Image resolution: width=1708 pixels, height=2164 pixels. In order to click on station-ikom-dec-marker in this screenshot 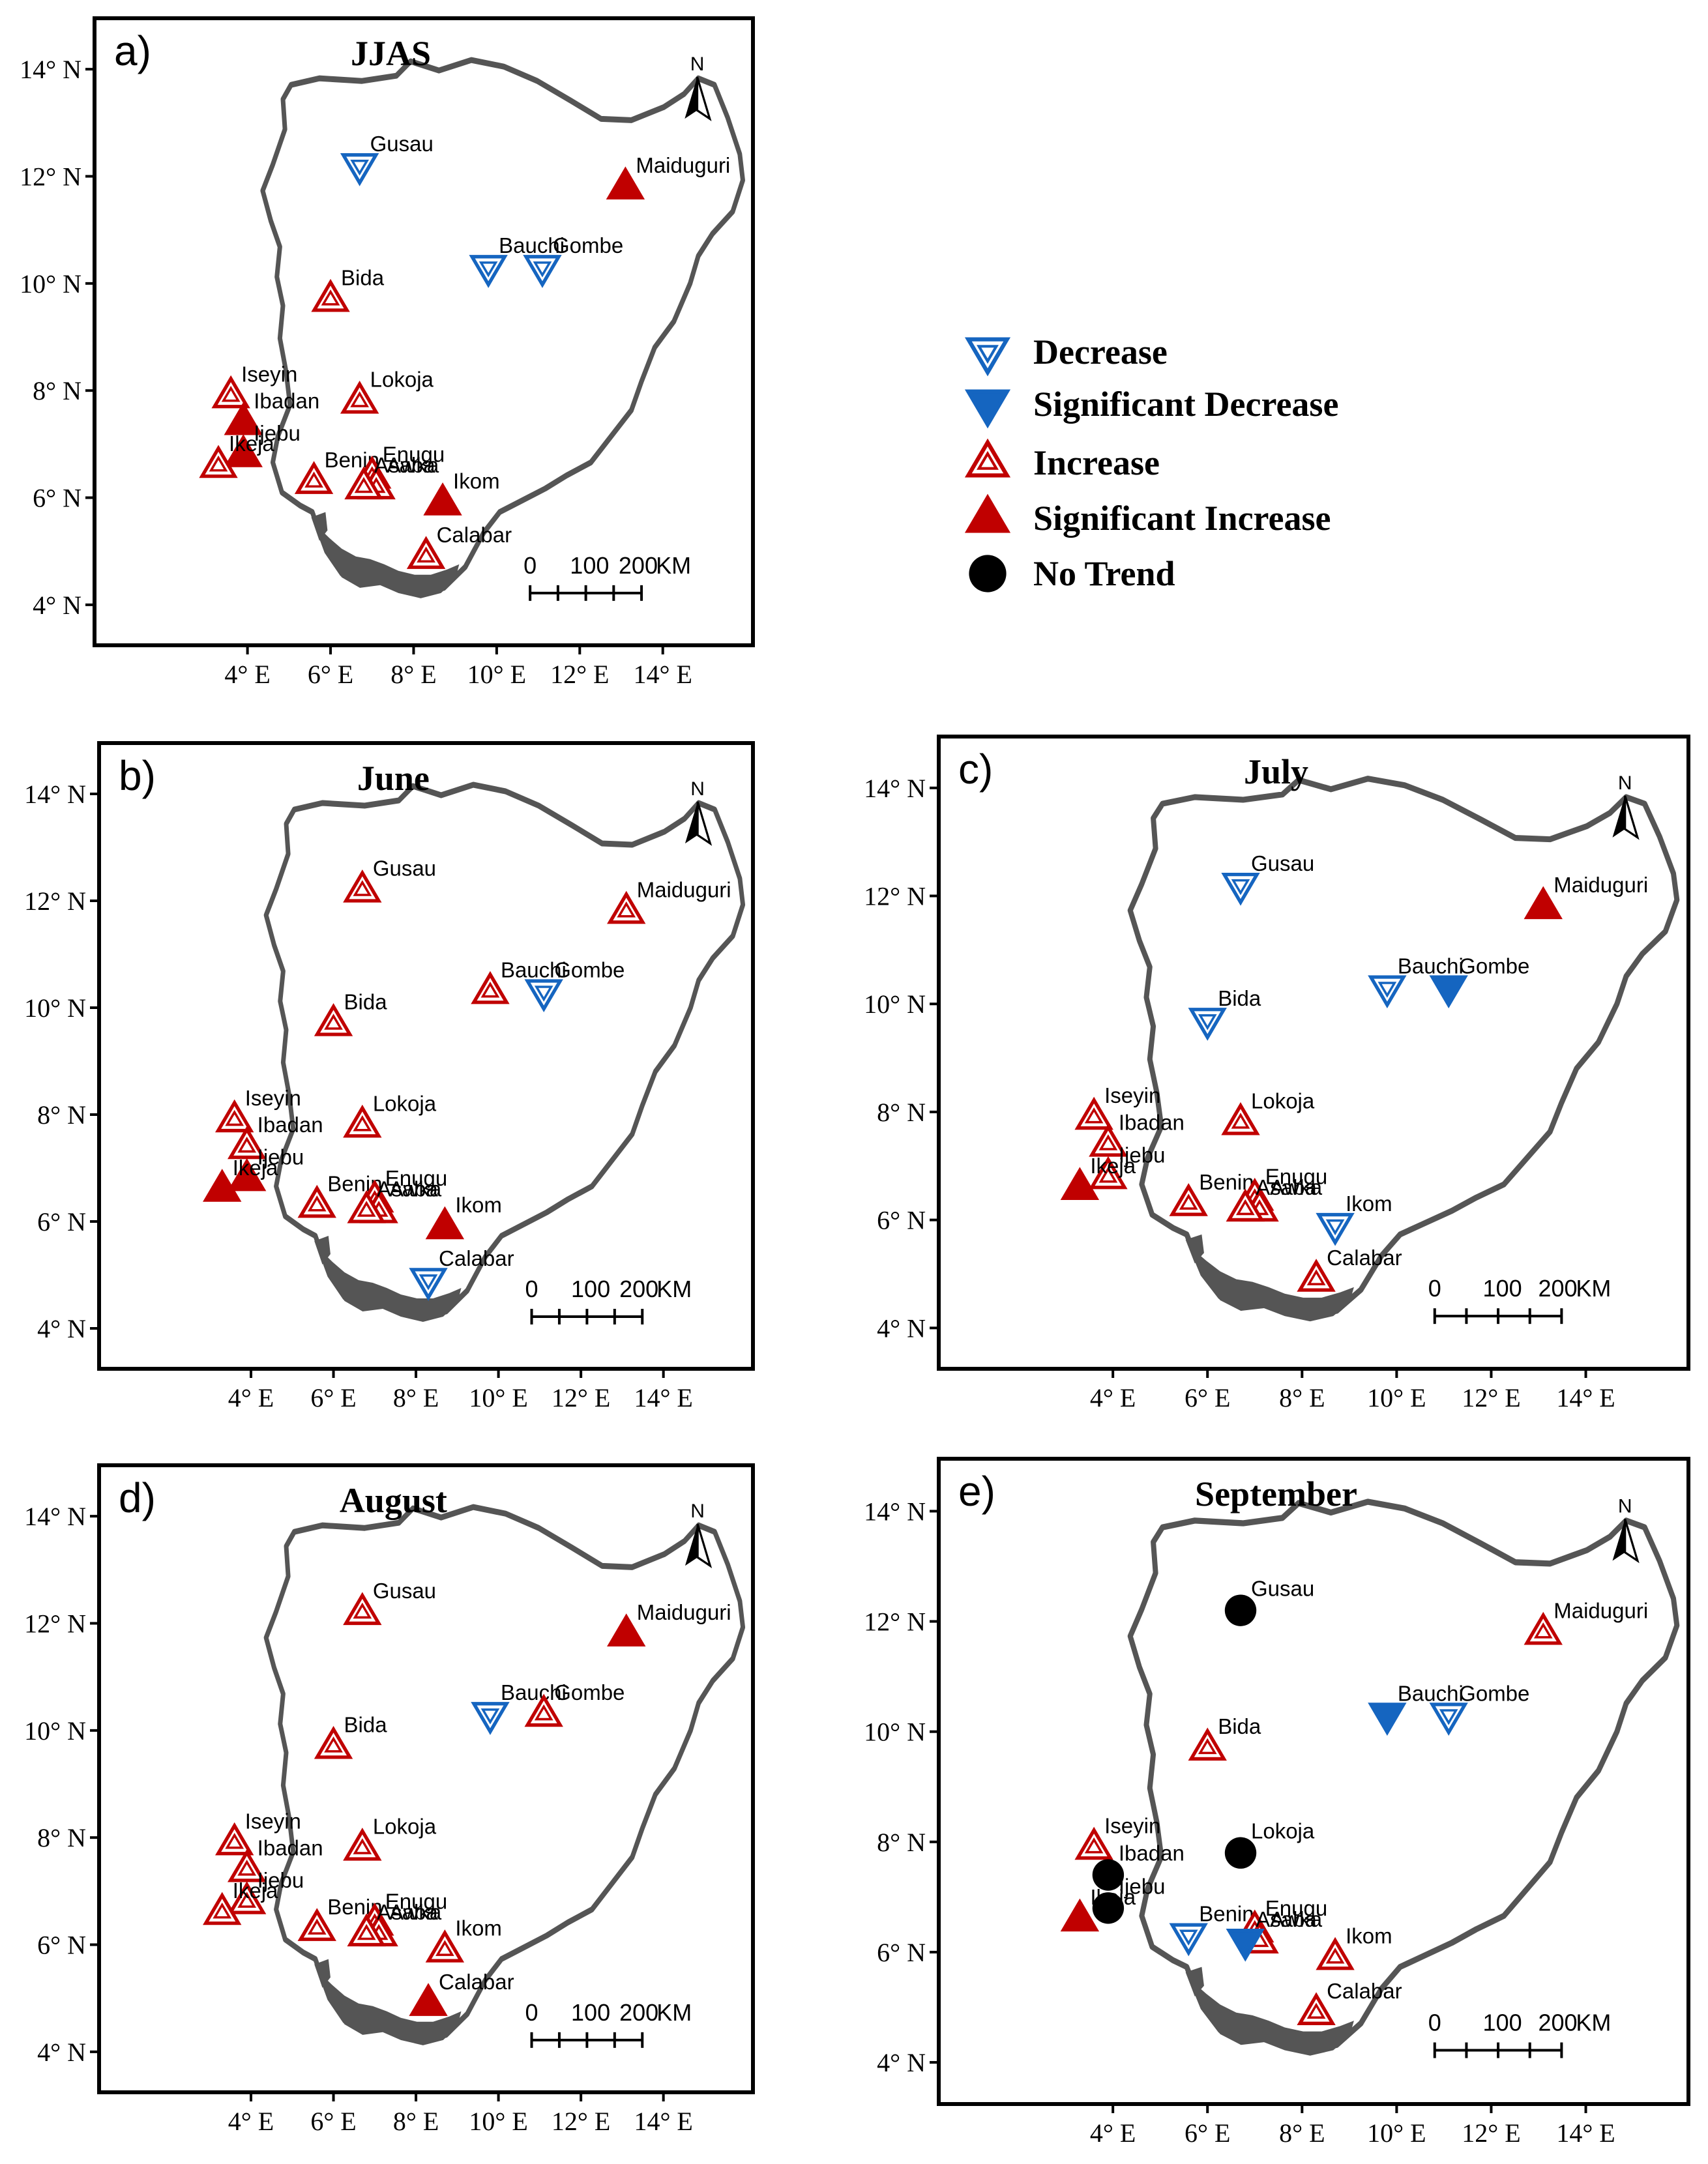, I will do `click(1335, 1229)`.